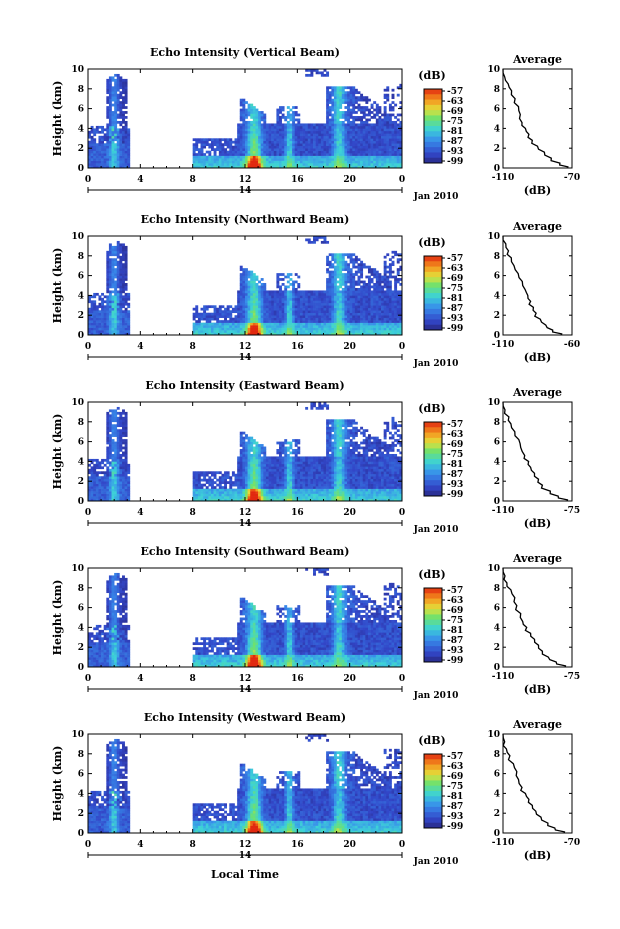 This screenshot has width=620, height=929. Describe the element at coordinates (433, 306) in the screenshot. I see `colorbar-segment` at that location.